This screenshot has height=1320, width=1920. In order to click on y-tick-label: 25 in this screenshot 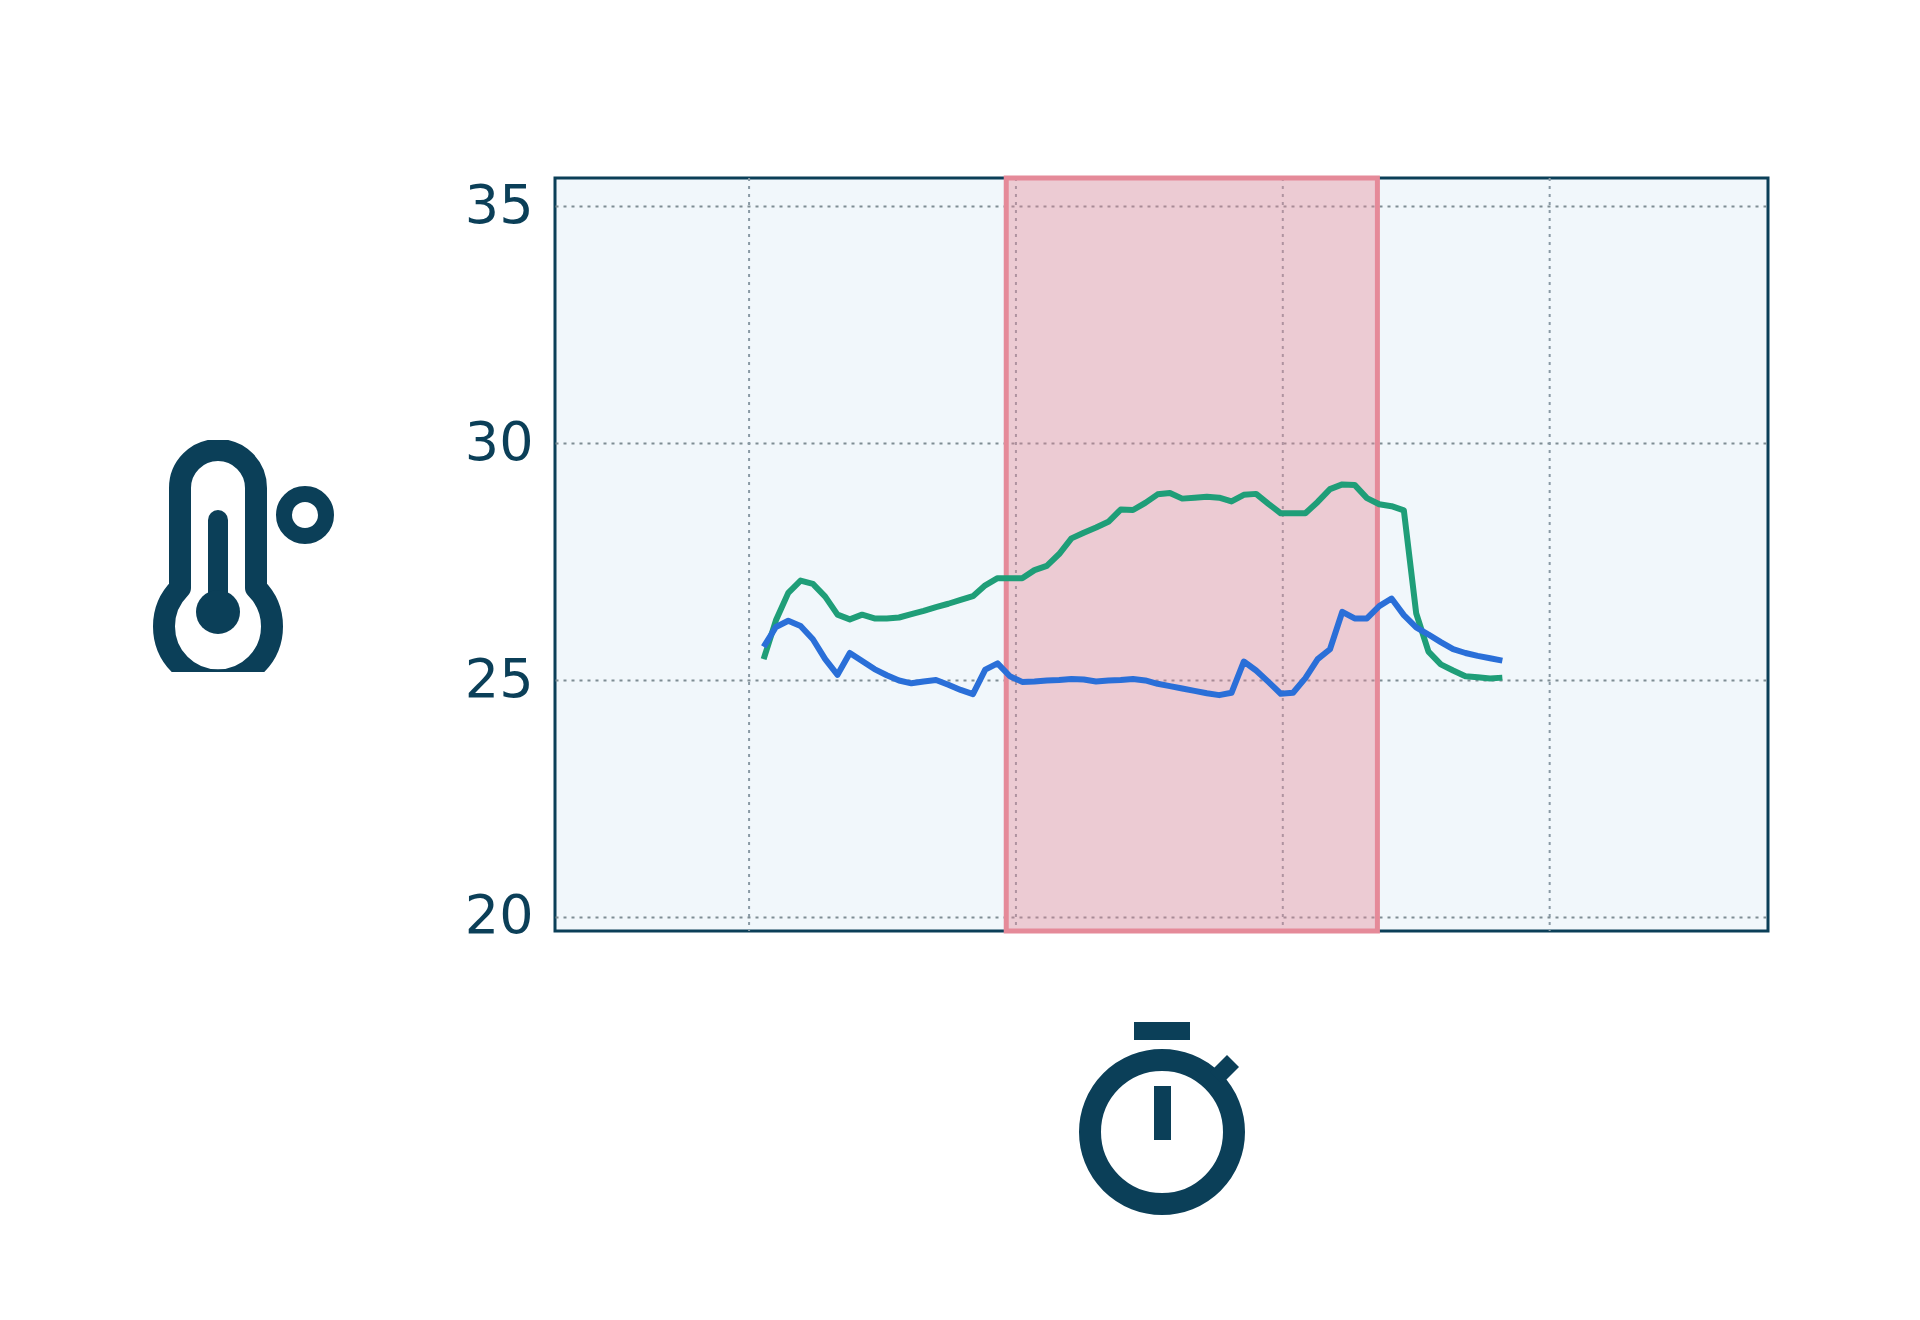, I will do `click(499, 678)`.